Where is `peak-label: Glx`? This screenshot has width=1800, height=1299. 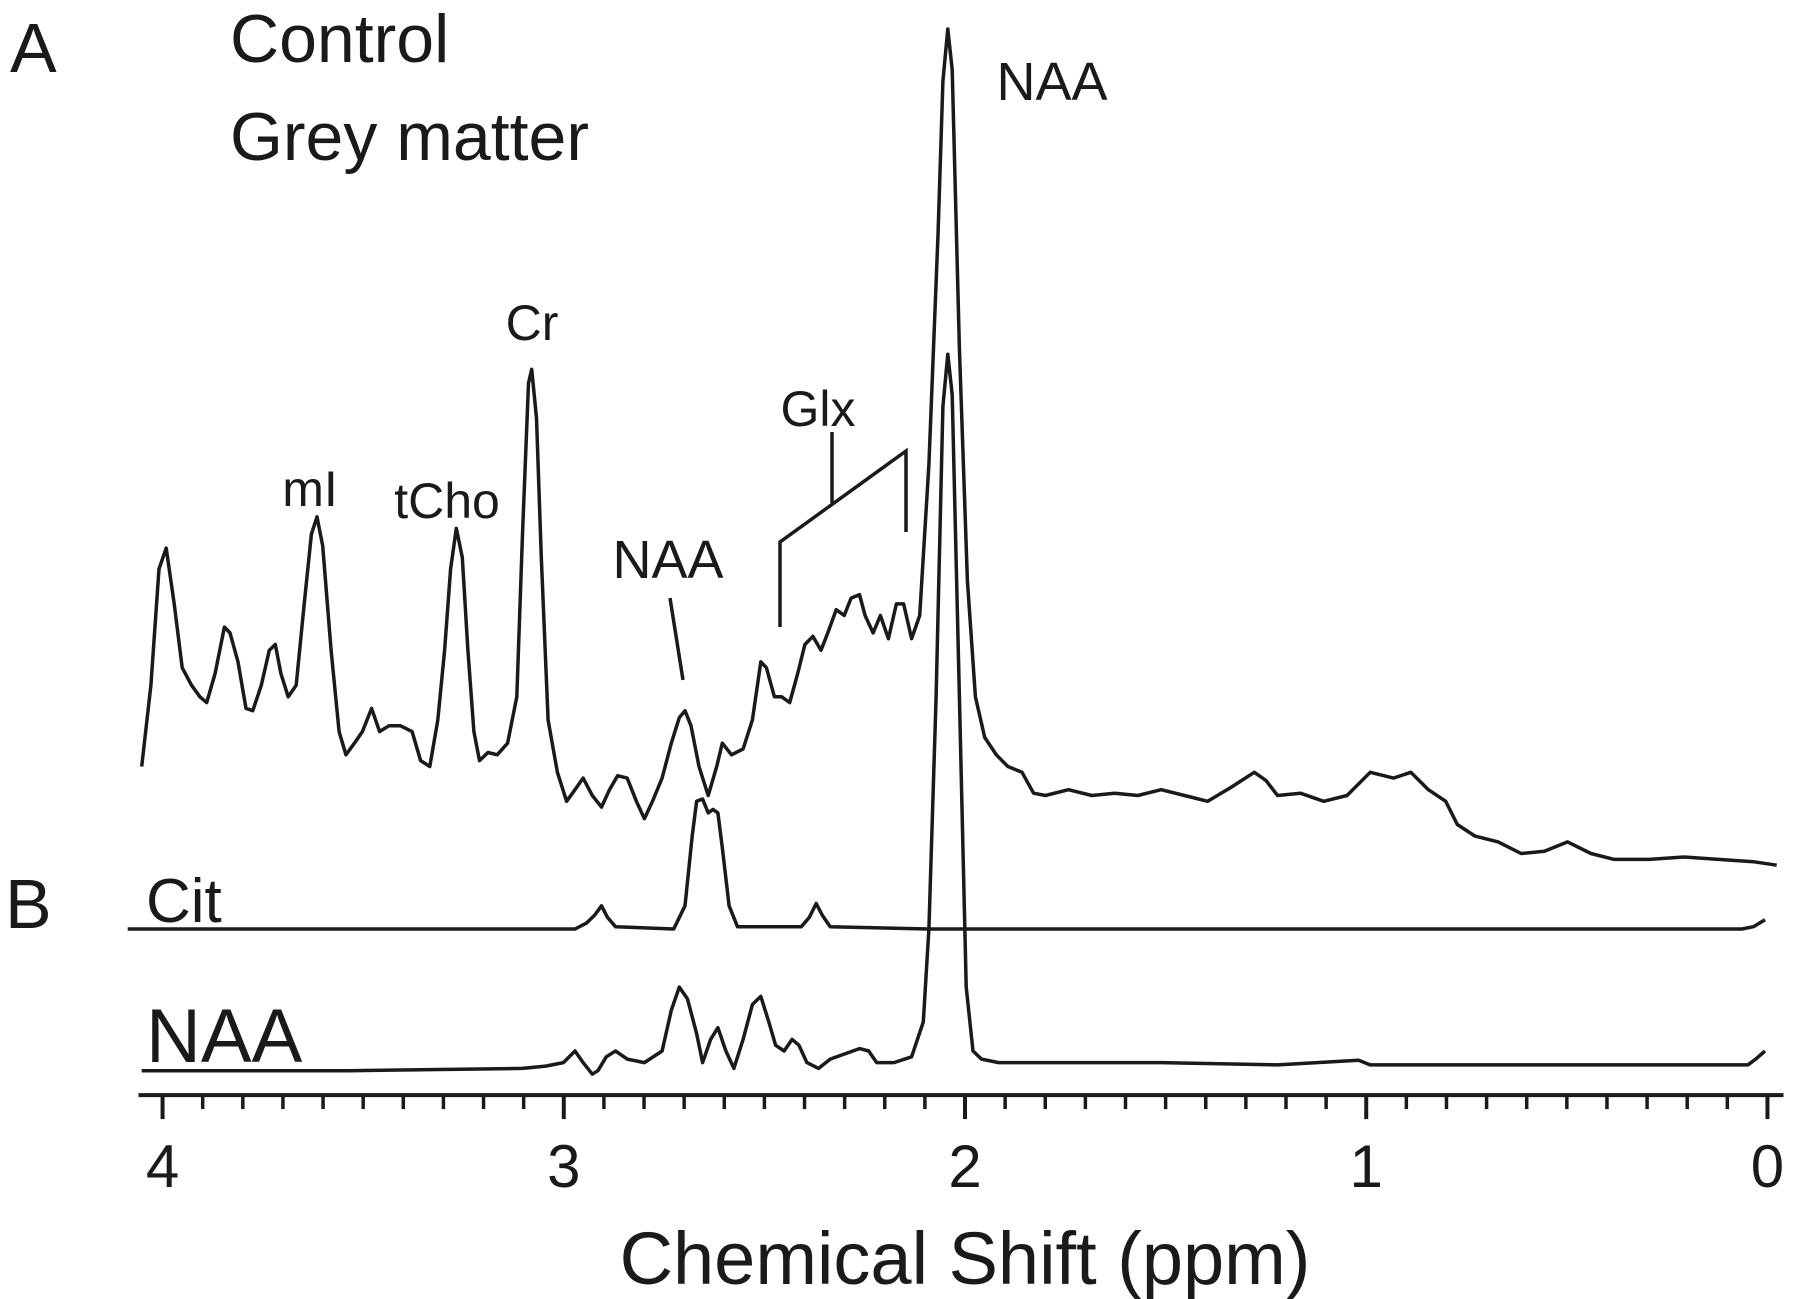
peak-label: Glx is located at coordinates (818, 409).